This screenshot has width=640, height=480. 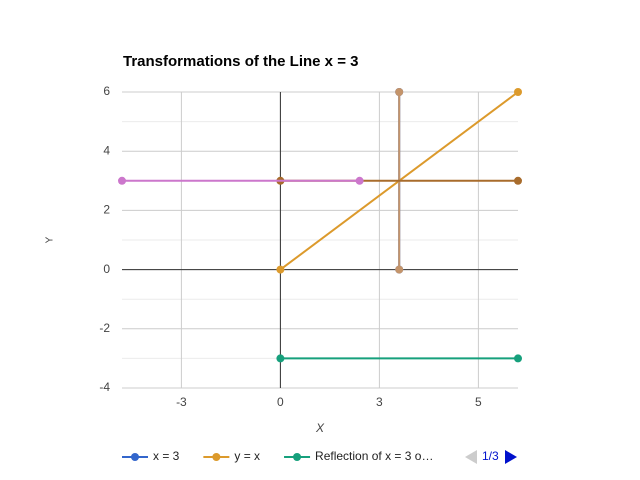 What do you see at coordinates (490, 456) in the screenshot?
I see `legend-page: 1/3` at bounding box center [490, 456].